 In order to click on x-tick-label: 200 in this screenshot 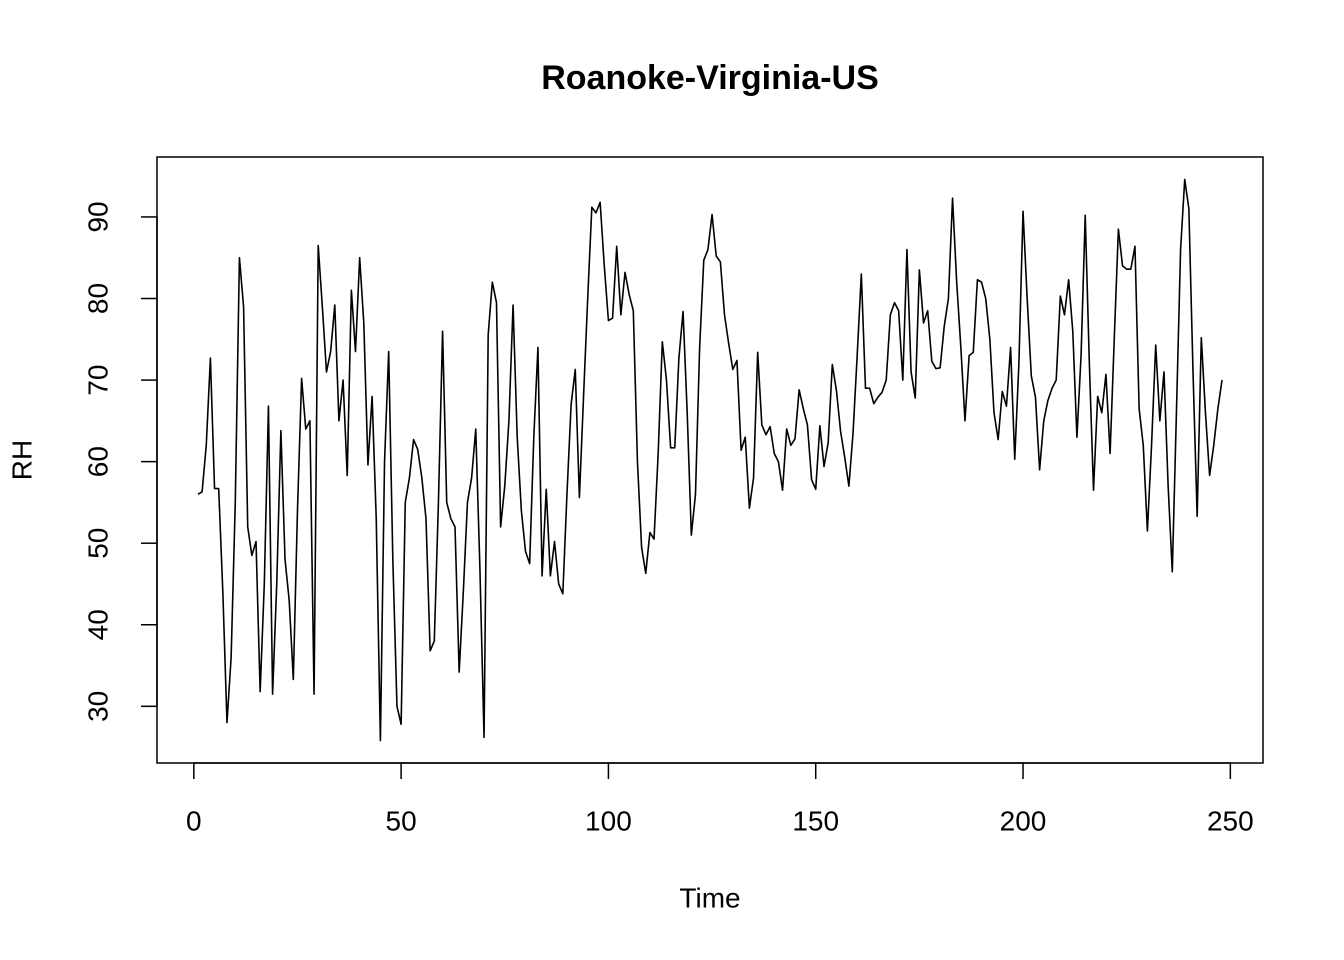, I will do `click(1023, 820)`.